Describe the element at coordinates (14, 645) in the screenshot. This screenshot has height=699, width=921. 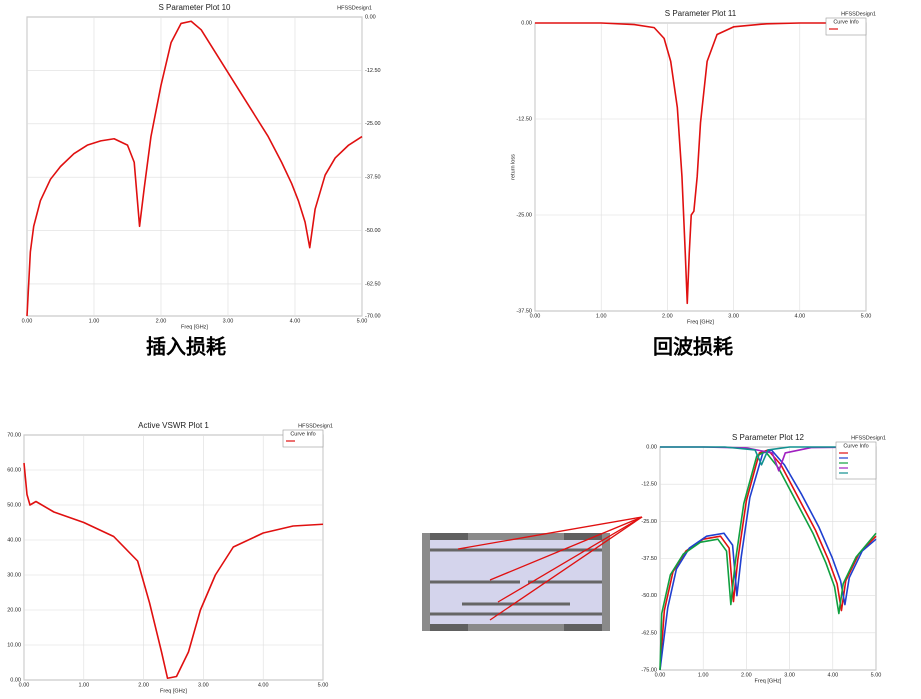
I see `y-tick-label: 10.00` at that location.